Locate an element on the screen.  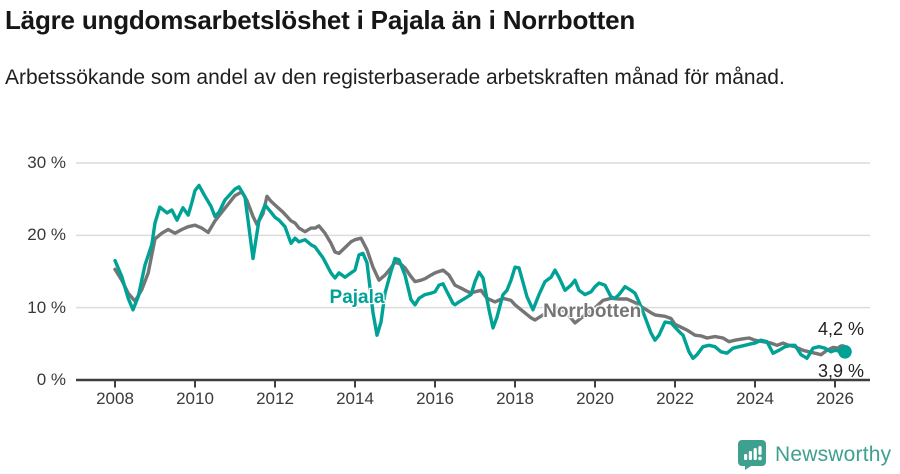
x-axis-tick-label: 2020 is located at coordinates (595, 398).